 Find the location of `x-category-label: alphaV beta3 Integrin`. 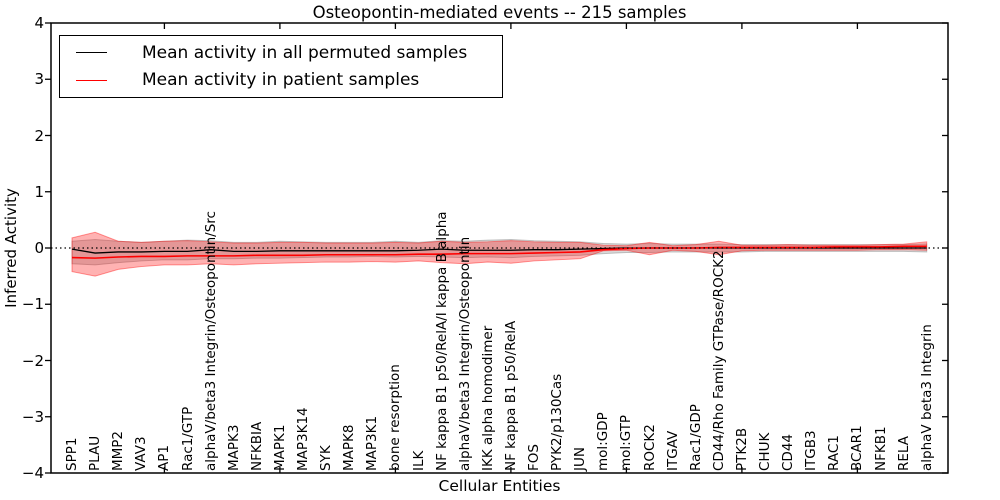

x-category-label: alphaV beta3 Integrin is located at coordinates (926, 397).